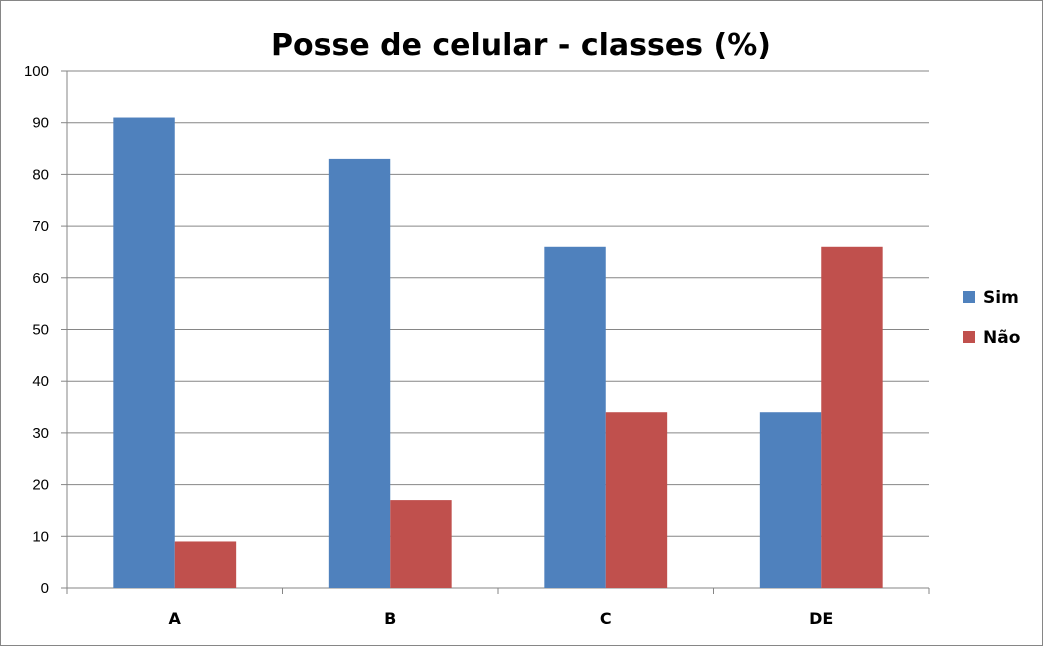  What do you see at coordinates (969, 297) in the screenshot?
I see `legend-swatch-sim` at bounding box center [969, 297].